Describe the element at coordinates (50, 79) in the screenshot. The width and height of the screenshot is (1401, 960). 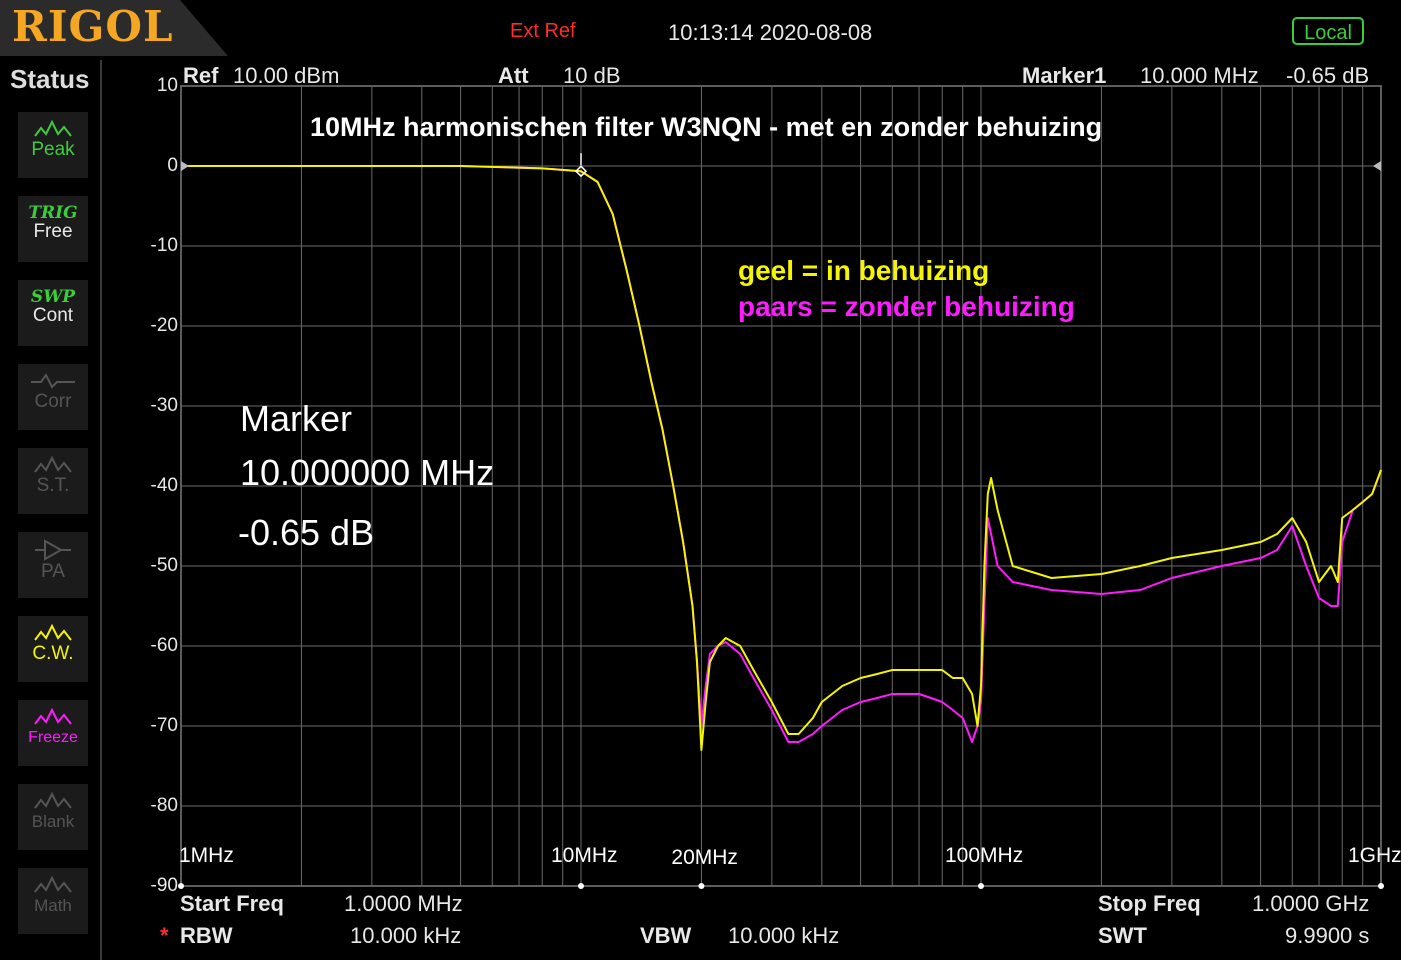
I see `status-title: Status` at that location.